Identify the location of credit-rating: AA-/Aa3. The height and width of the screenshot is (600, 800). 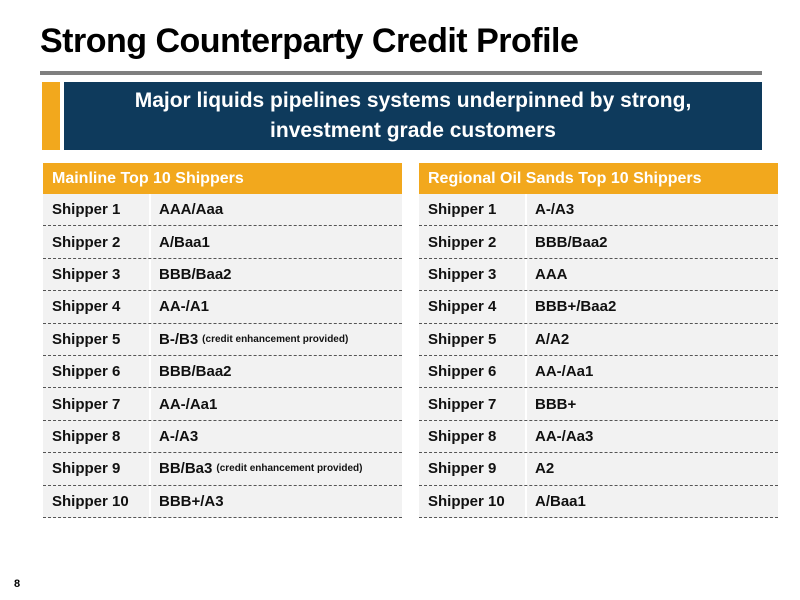
(564, 436).